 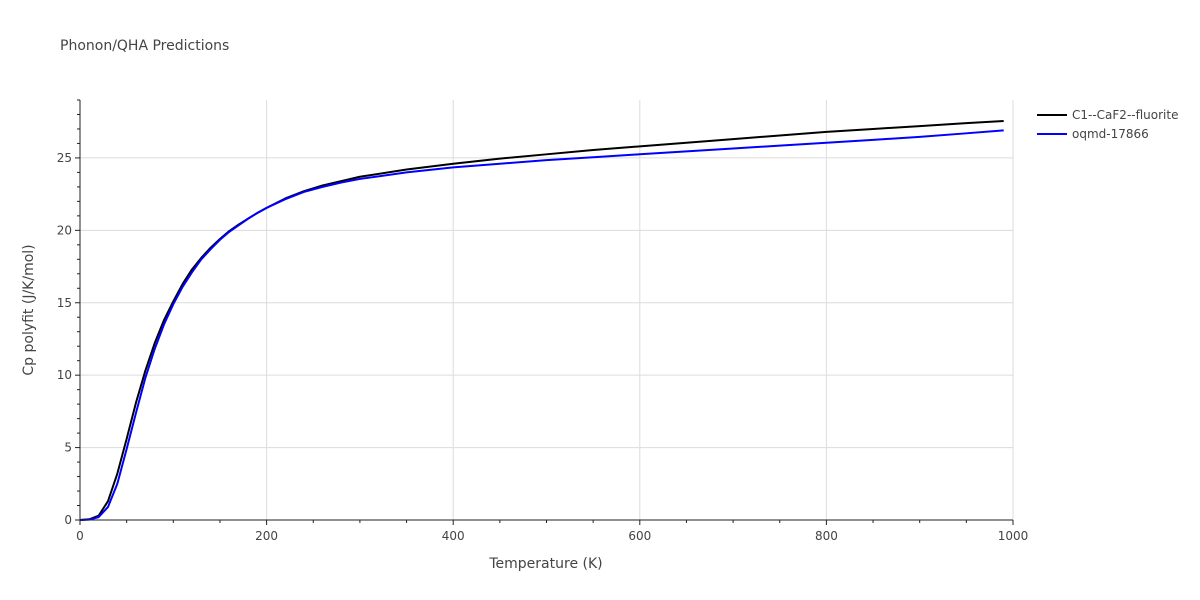 What do you see at coordinates (29, 309) in the screenshot?
I see `y-axis-title: Cp polyfit (J/K/mol)` at bounding box center [29, 309].